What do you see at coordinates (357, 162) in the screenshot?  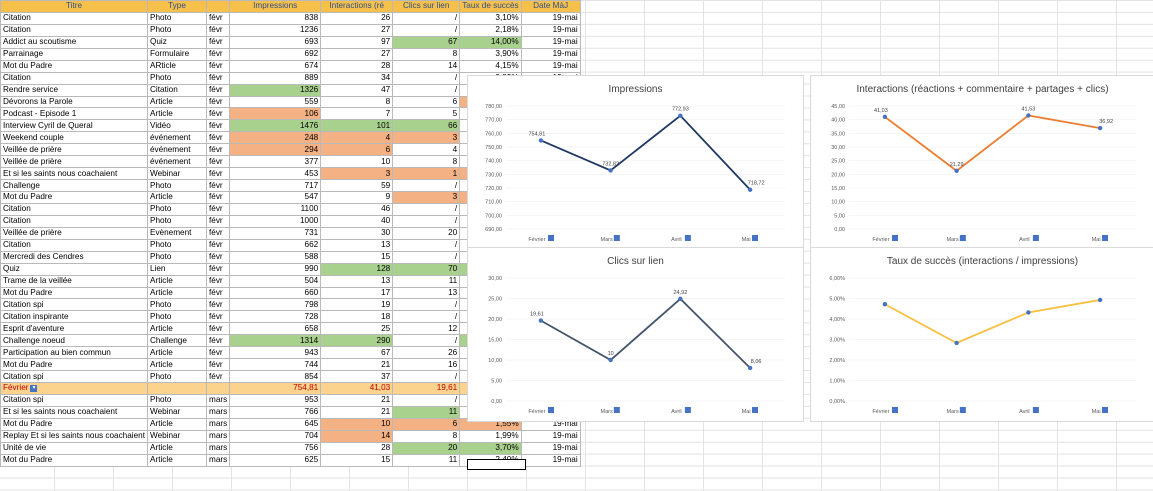 I see `cell-interactions: 10` at bounding box center [357, 162].